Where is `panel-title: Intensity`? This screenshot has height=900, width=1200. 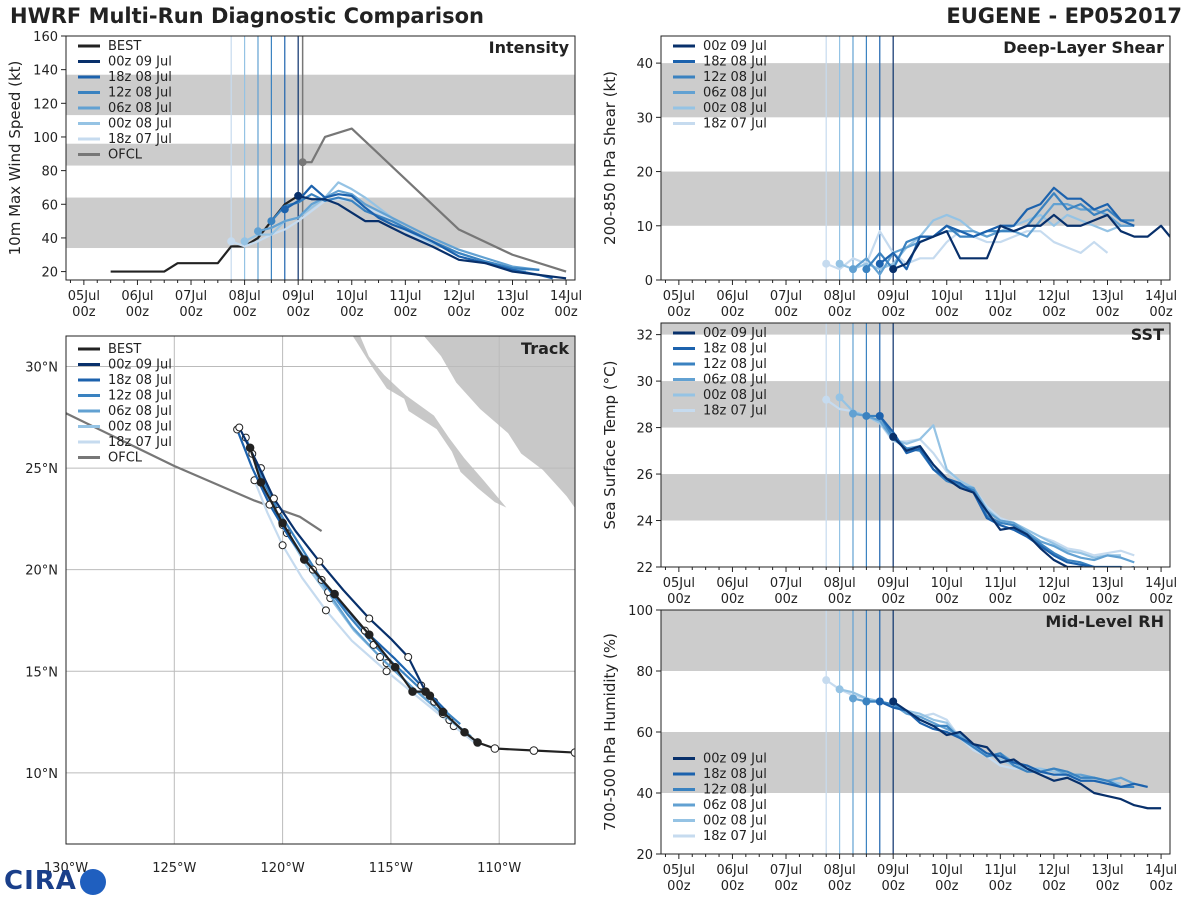 panel-title: Intensity is located at coordinates (529, 47).